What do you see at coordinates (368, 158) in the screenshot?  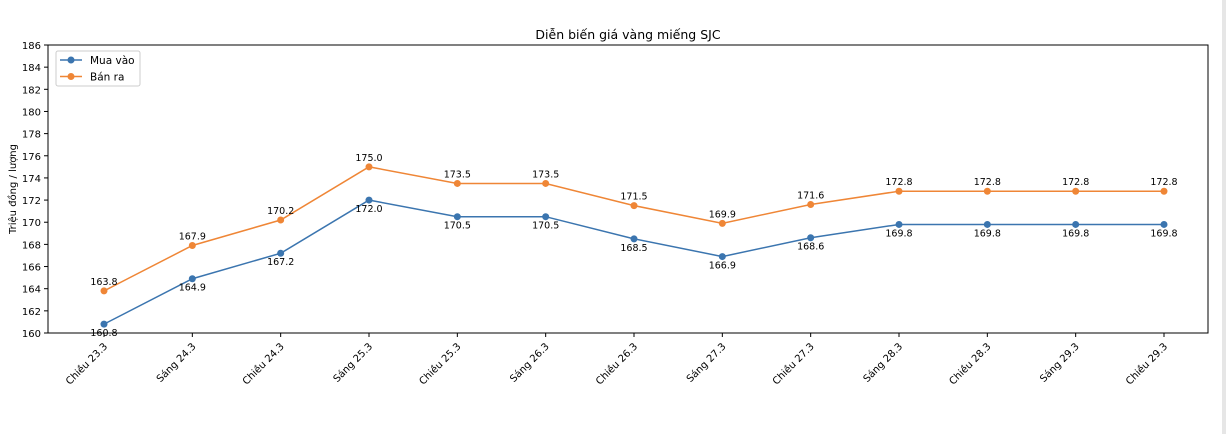 I see `data-label: 175.0` at bounding box center [368, 158].